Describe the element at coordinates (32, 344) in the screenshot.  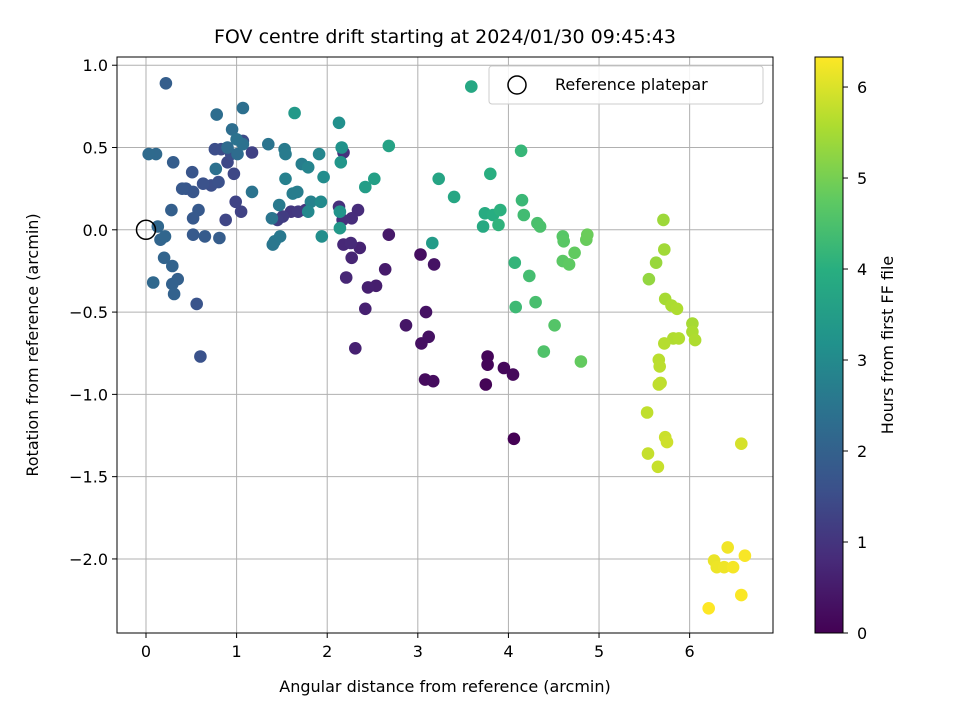
I see `y-axis-label: Rotation from reference (arcmin)` at that location.